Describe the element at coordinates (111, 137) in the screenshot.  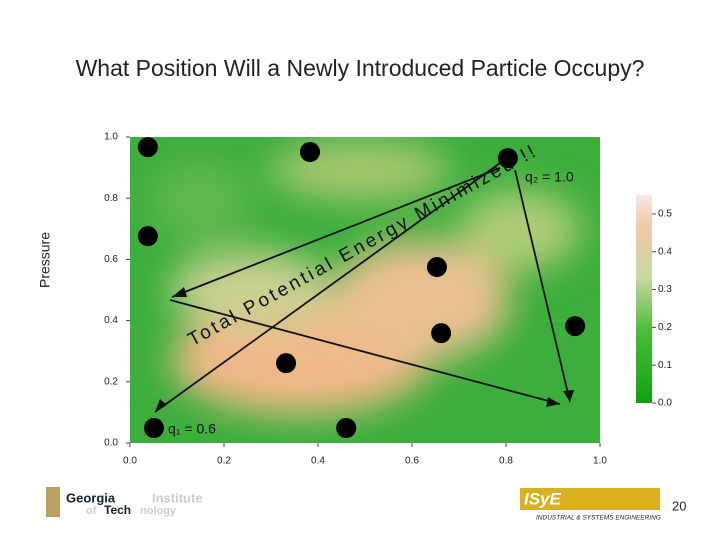
I see `y-tick-label: 1.0` at that location.